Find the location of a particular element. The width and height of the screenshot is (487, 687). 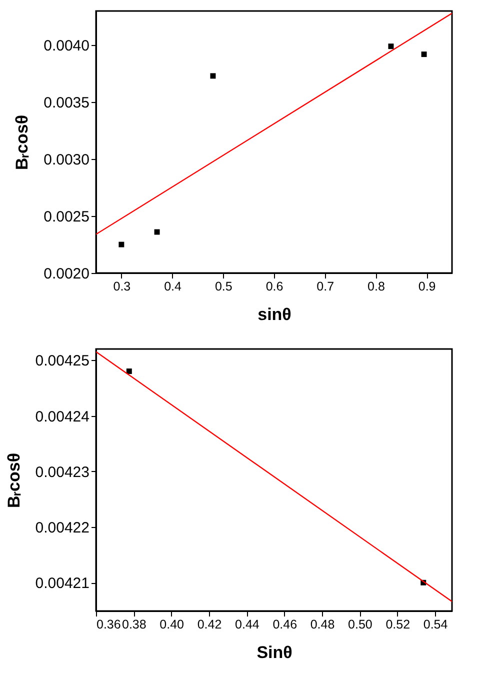

y-tick-label: 0.00425 is located at coordinates (62, 361).